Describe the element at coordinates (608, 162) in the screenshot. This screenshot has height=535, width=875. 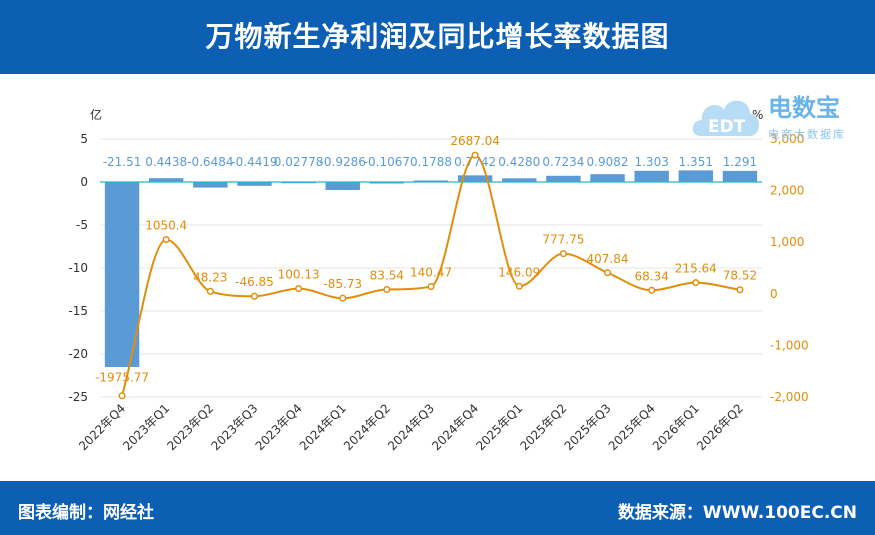
I see `bar-value-label: 0.9082` at that location.